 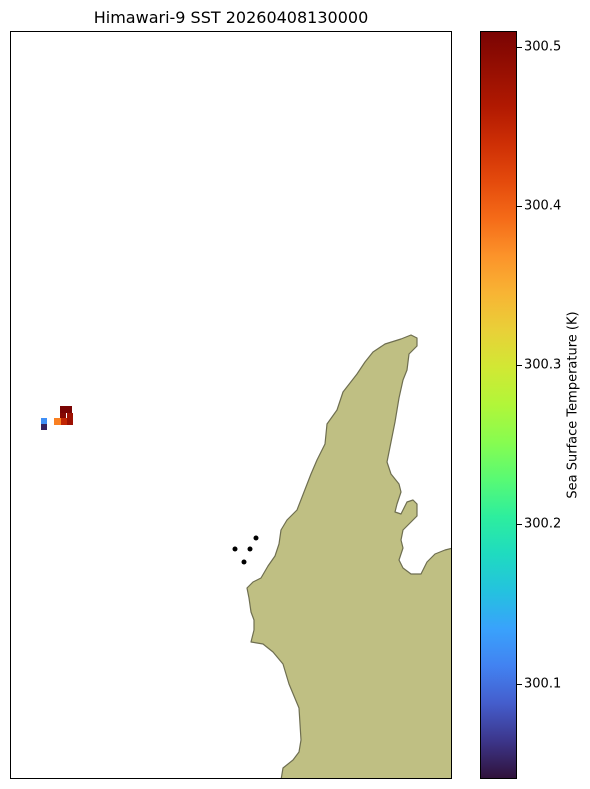 What do you see at coordinates (498, 405) in the screenshot?
I see `colorbar` at bounding box center [498, 405].